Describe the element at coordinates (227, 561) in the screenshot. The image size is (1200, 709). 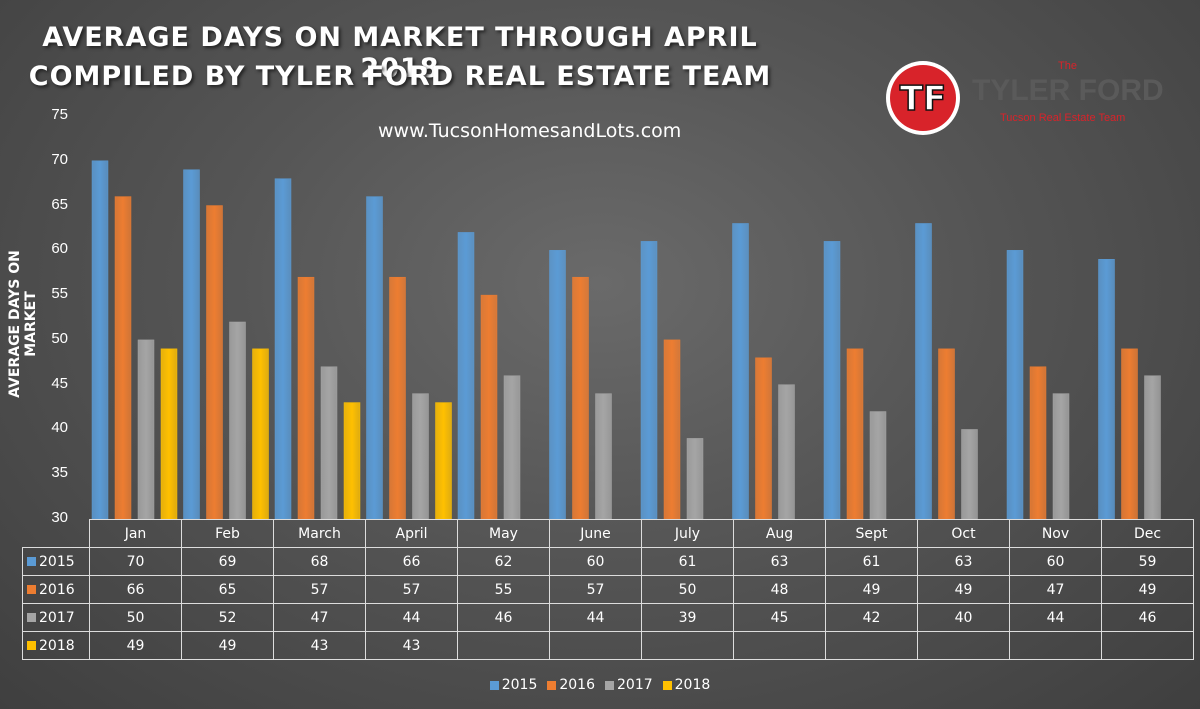
I see `data-label: 69` at that location.